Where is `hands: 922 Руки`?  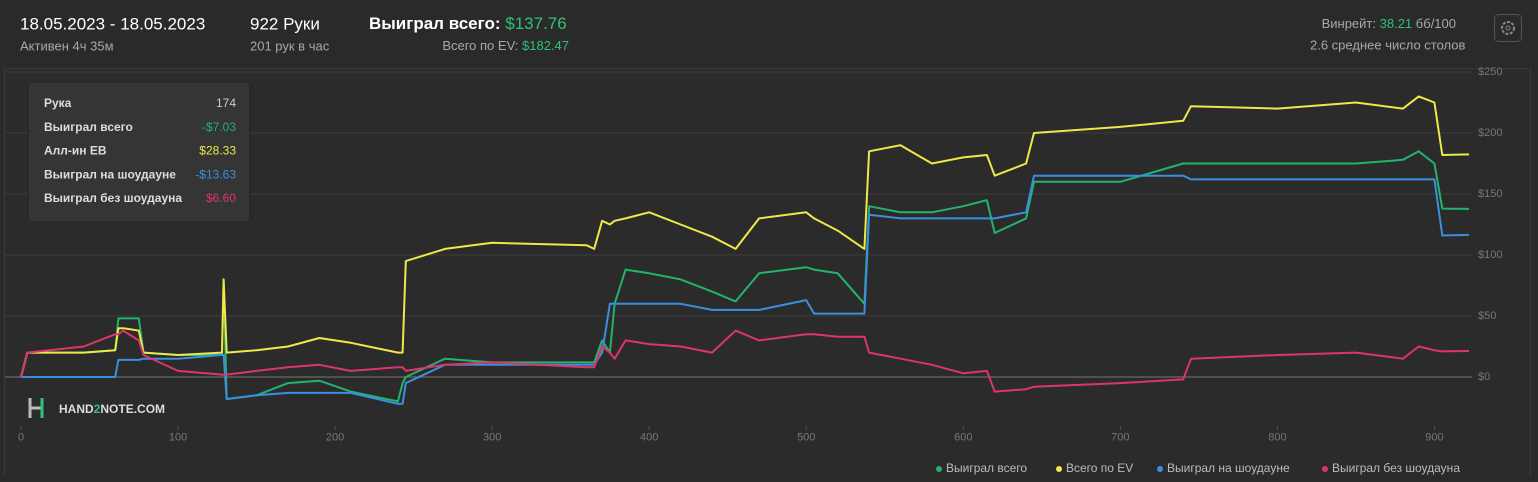
hands: 922 Руки is located at coordinates (285, 23).